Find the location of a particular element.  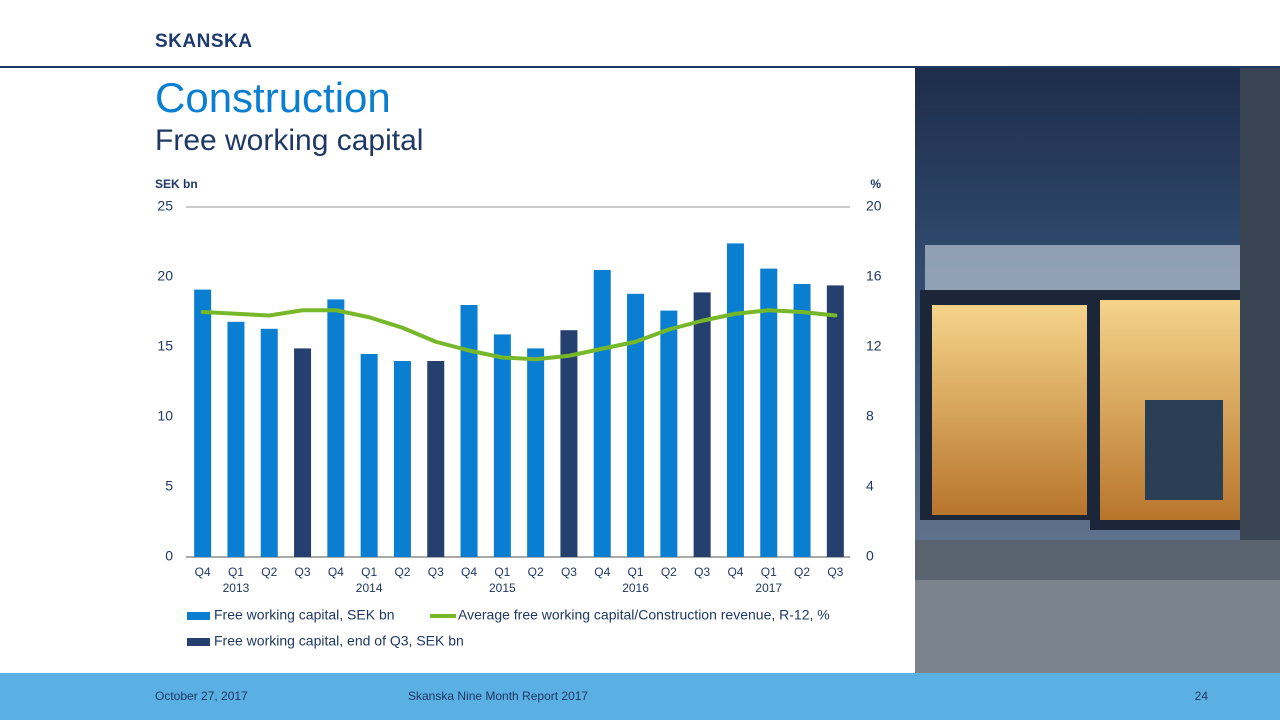

y2-tick-label: 12 is located at coordinates (874, 346).